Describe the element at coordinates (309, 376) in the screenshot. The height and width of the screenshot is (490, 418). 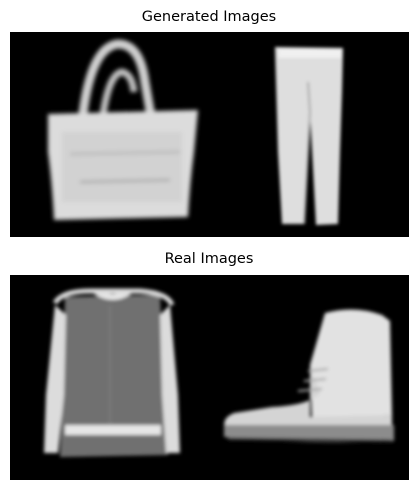
I see `real-ankle-boot-icon` at that location.